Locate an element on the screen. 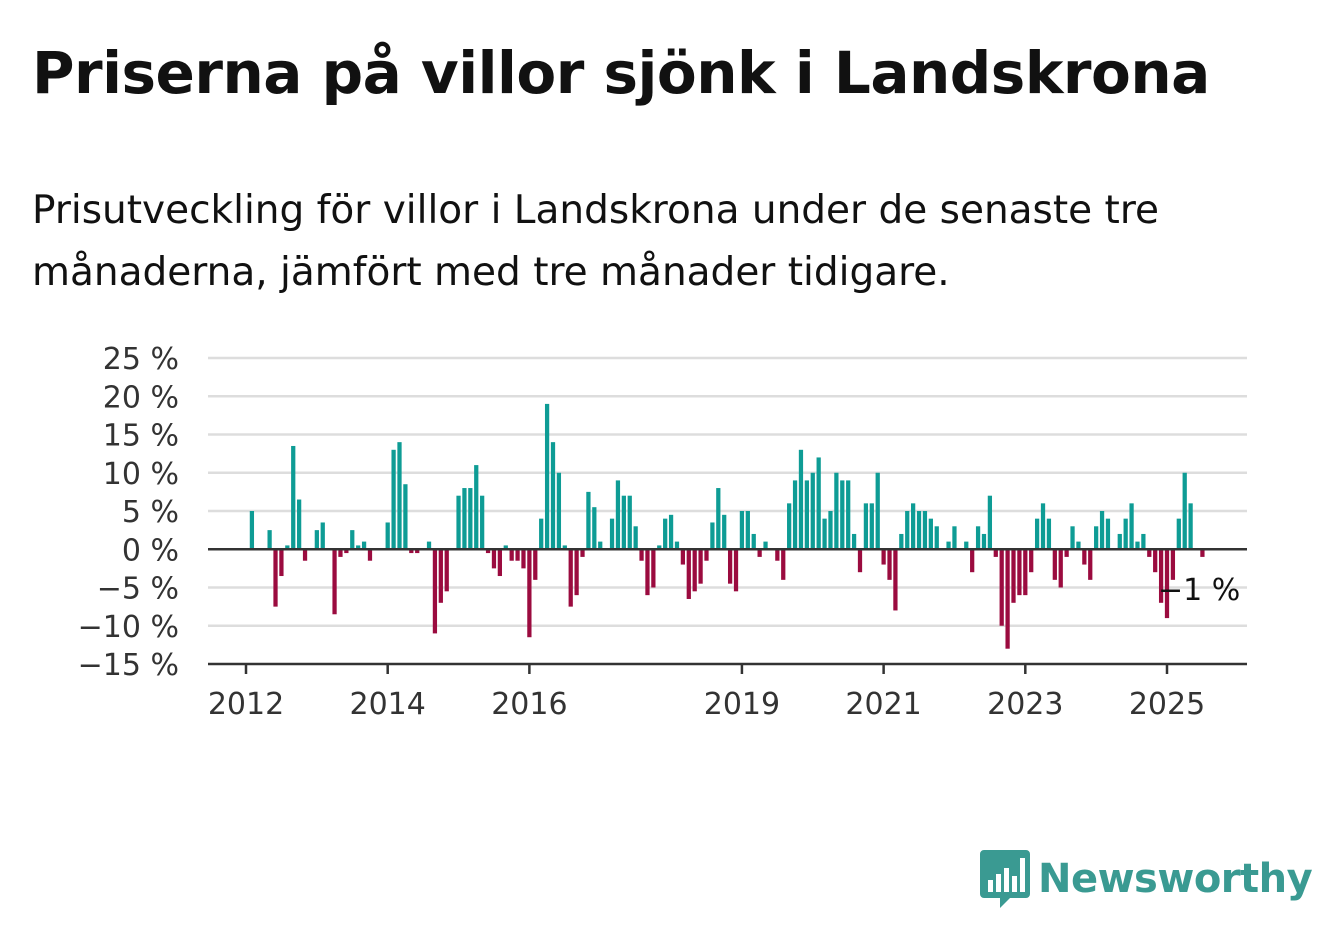 The height and width of the screenshot is (939, 1322). y-tick-label: −5 % is located at coordinates (138, 589).